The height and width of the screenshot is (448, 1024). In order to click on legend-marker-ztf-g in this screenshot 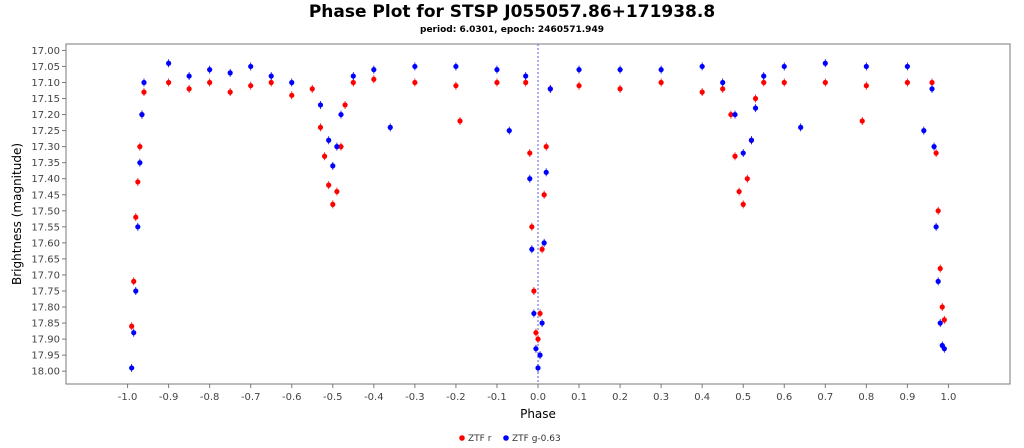, I will do `click(506, 438)`.